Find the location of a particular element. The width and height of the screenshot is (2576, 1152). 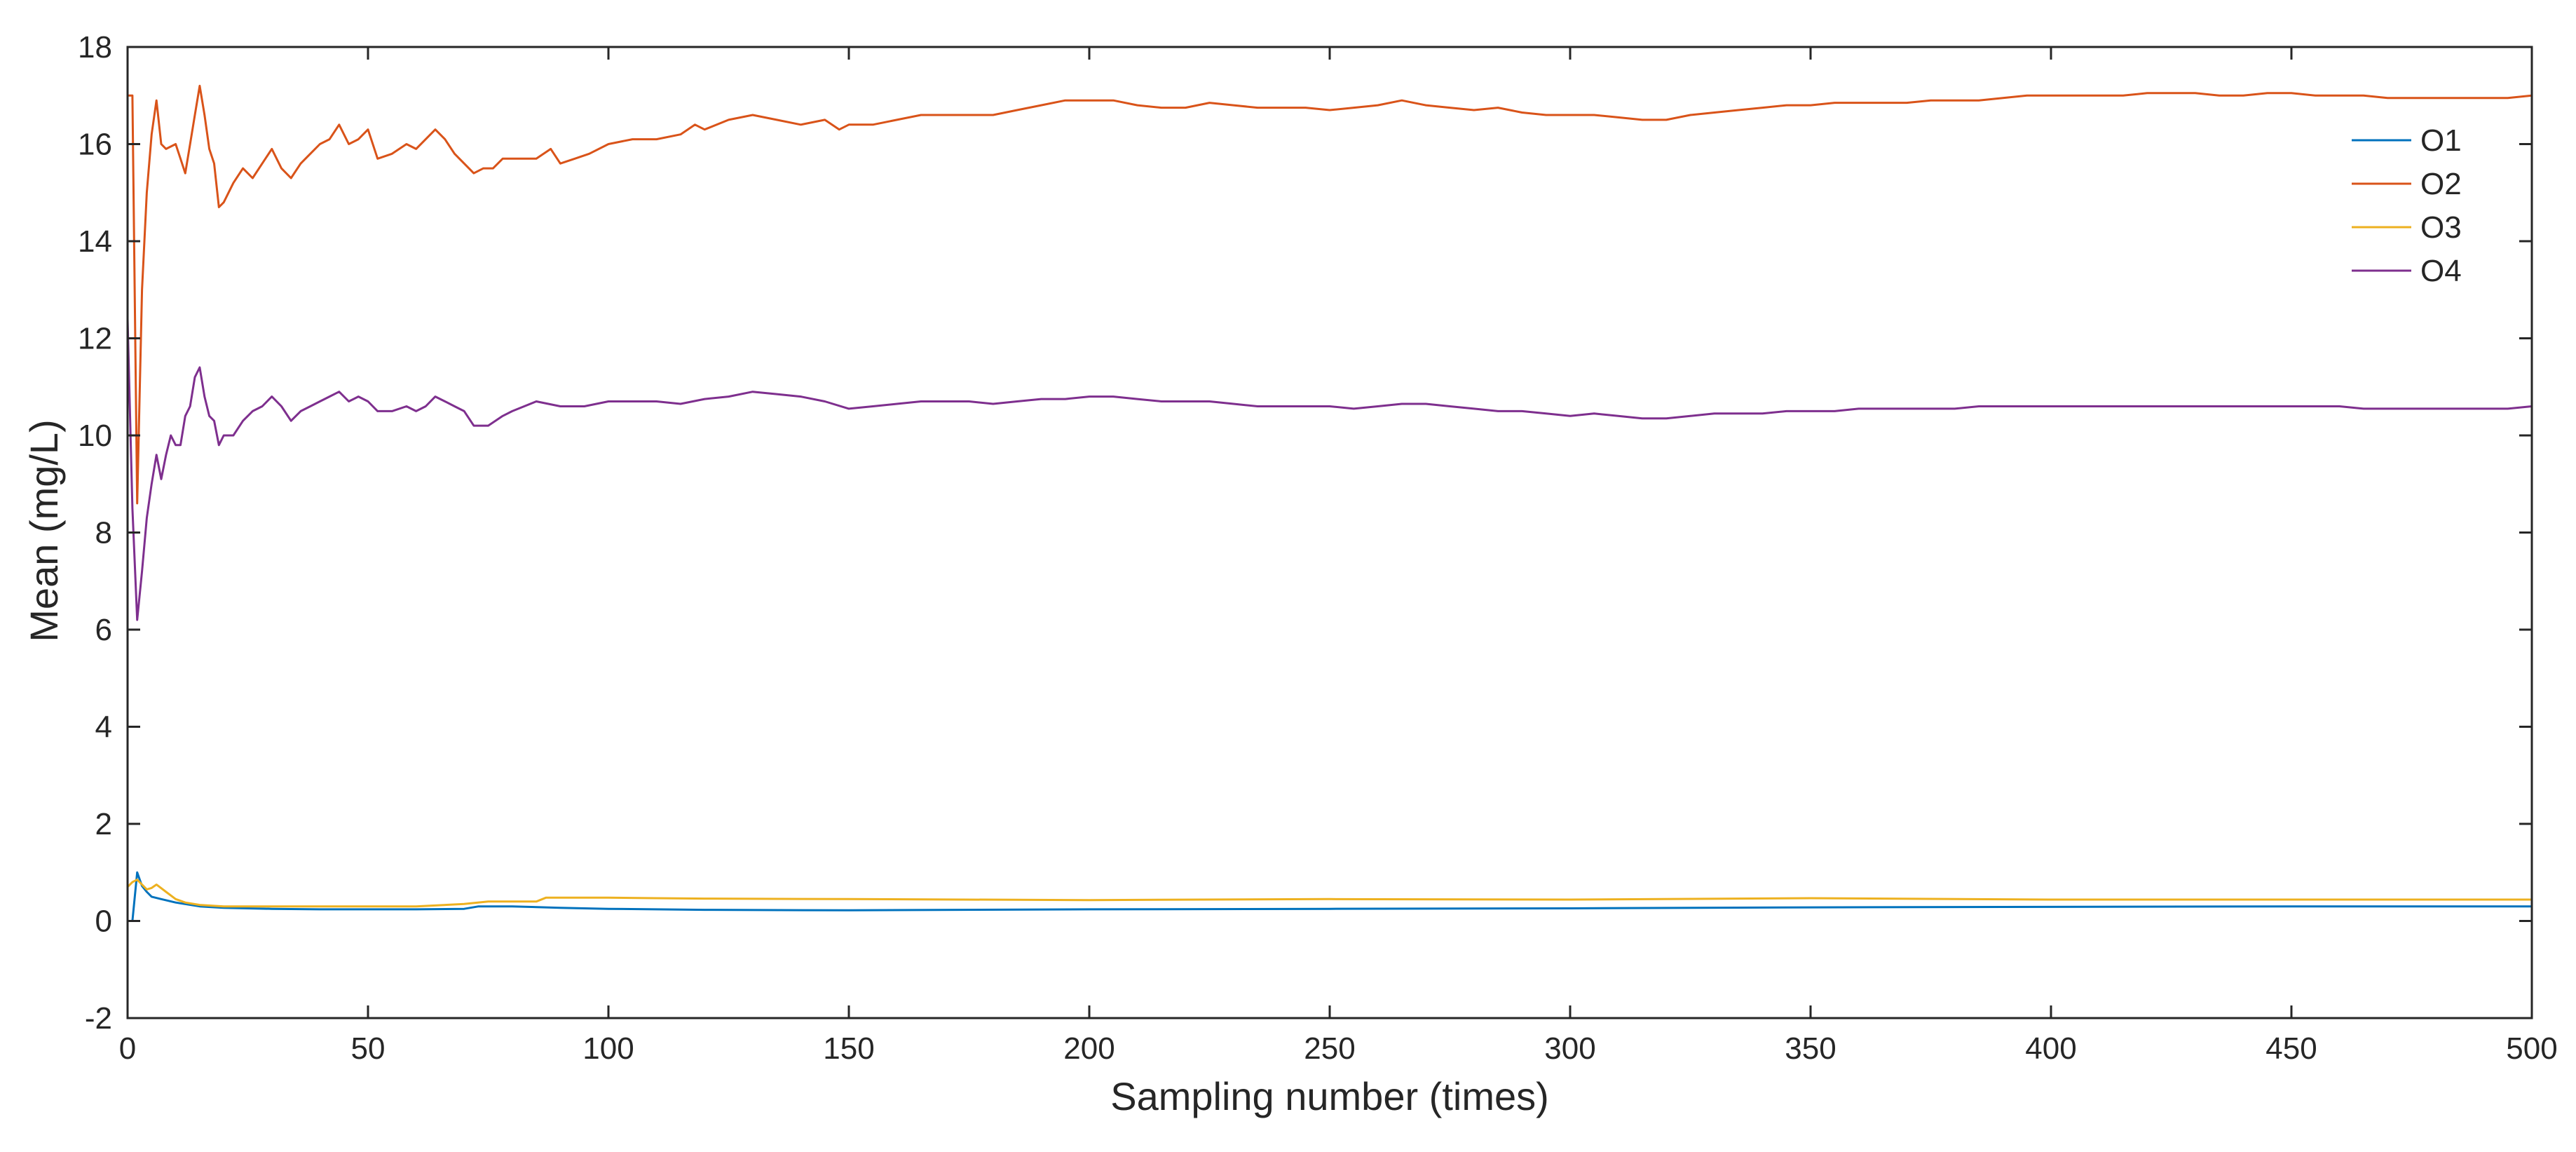

y-tick-label: 0 is located at coordinates (103, 921).